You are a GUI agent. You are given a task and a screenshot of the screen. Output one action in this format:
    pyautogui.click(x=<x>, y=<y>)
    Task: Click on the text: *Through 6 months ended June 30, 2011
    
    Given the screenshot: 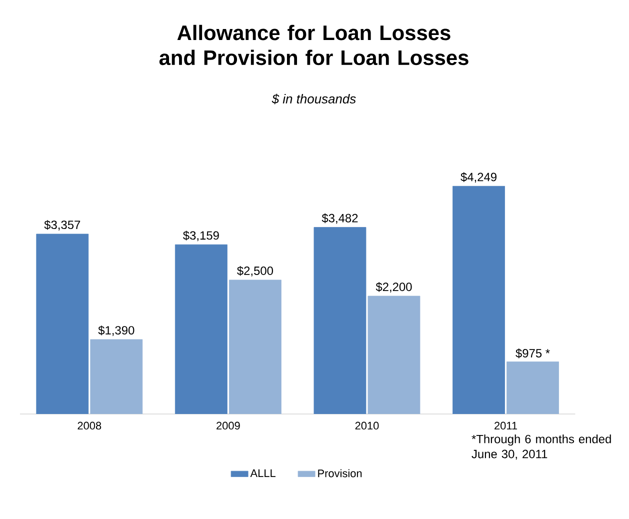 What is the action you would take?
    pyautogui.click(x=541, y=447)
    